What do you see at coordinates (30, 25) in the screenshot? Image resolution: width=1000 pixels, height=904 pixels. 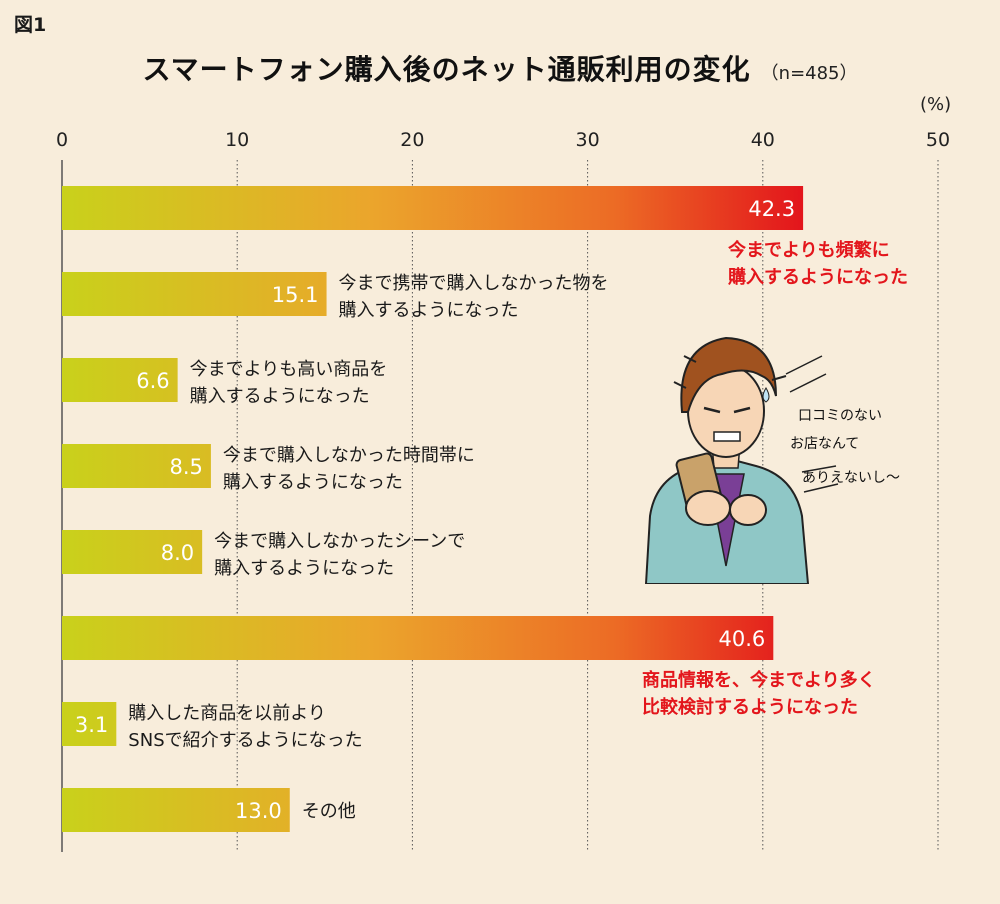 I see `figure-label: 図1` at bounding box center [30, 25].